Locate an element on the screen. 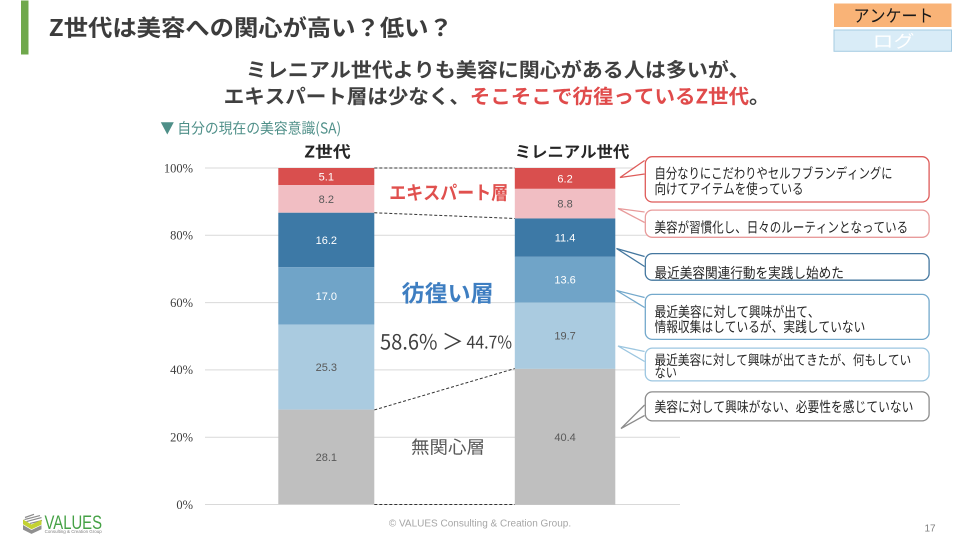 This screenshot has height=540, width=960. svg-text: 19.7 is located at coordinates (564, 337).